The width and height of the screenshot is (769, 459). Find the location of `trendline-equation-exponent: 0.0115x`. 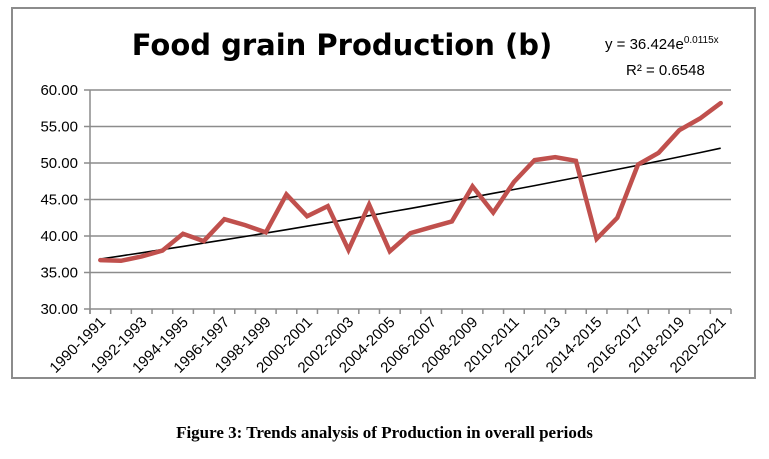

trendline-equation-exponent: 0.0115x is located at coordinates (701, 40).